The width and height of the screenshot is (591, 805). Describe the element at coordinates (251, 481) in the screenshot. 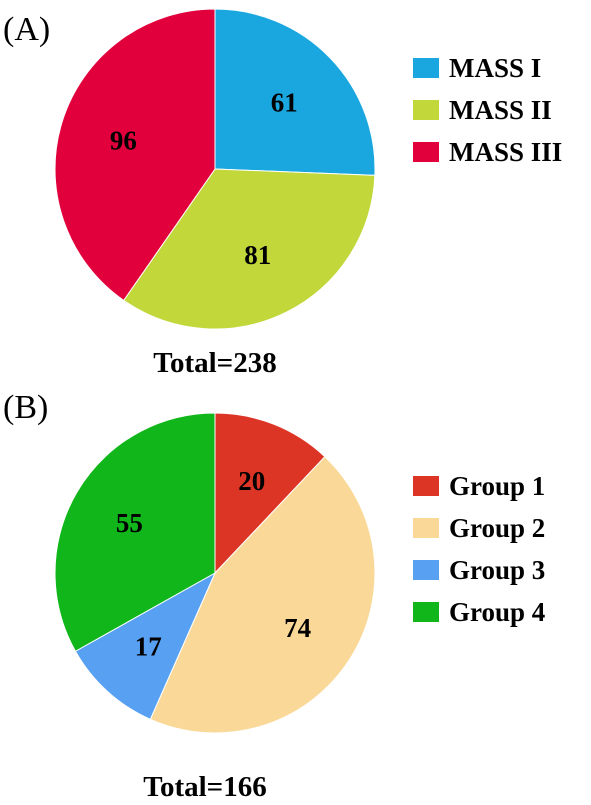

I see `slice-value-label-group-1: 20` at that location.